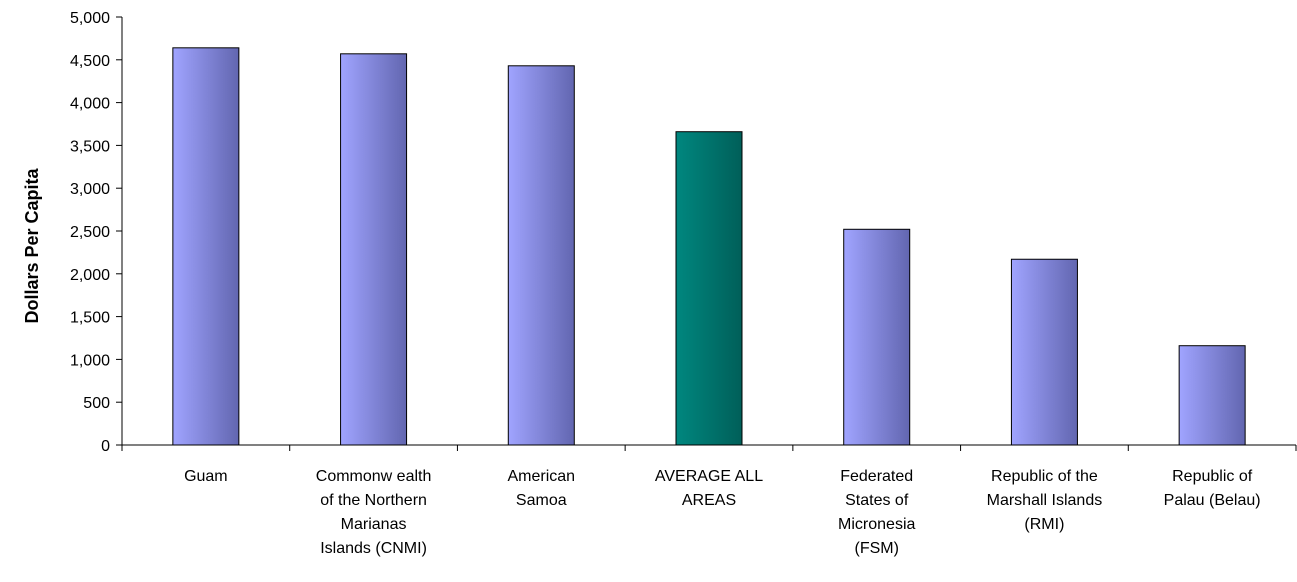 This screenshot has height=582, width=1297. What do you see at coordinates (1212, 488) in the screenshot?
I see `category-label: Republic of Palau (Belau)` at bounding box center [1212, 488].